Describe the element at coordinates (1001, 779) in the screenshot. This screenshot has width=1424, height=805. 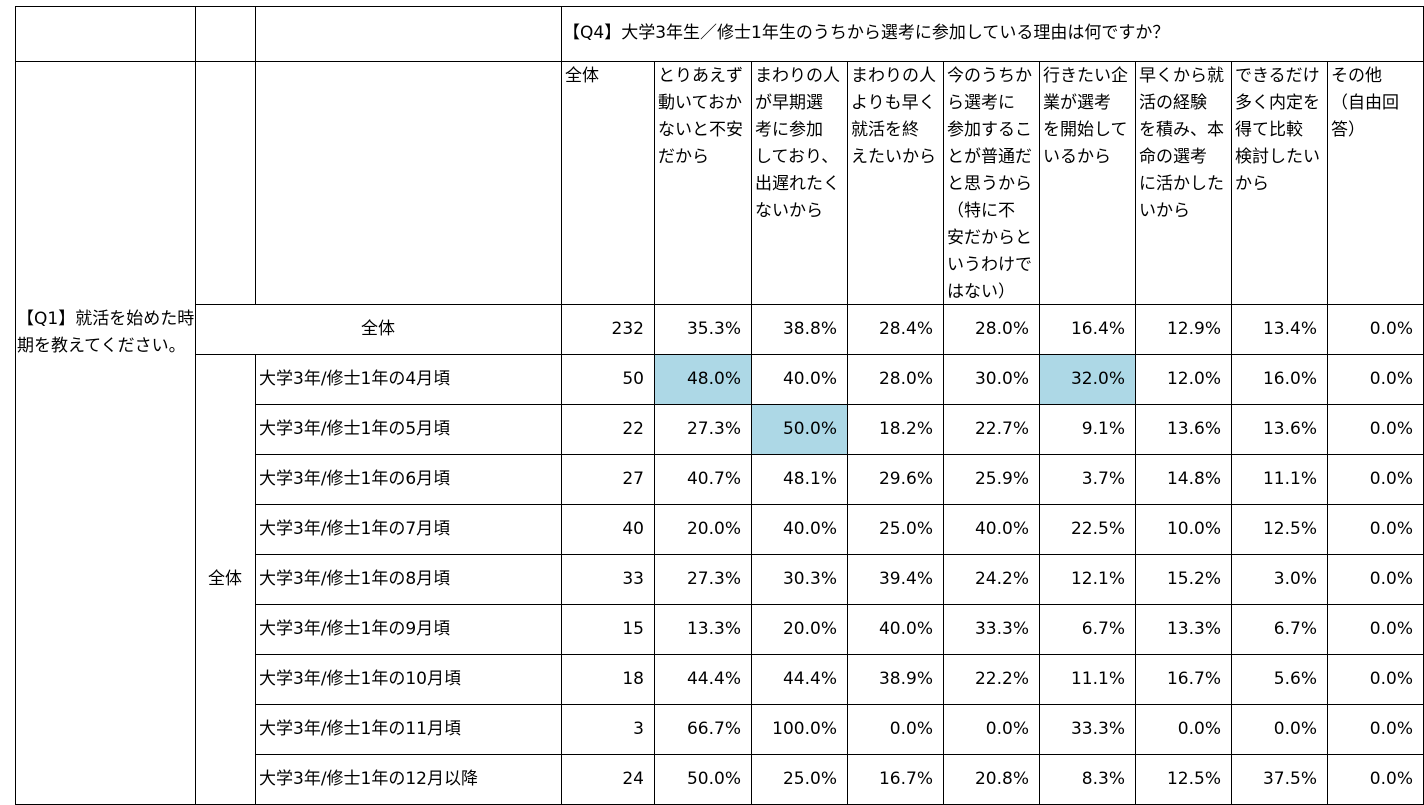
I see `table-cell: 20.8%` at that location.